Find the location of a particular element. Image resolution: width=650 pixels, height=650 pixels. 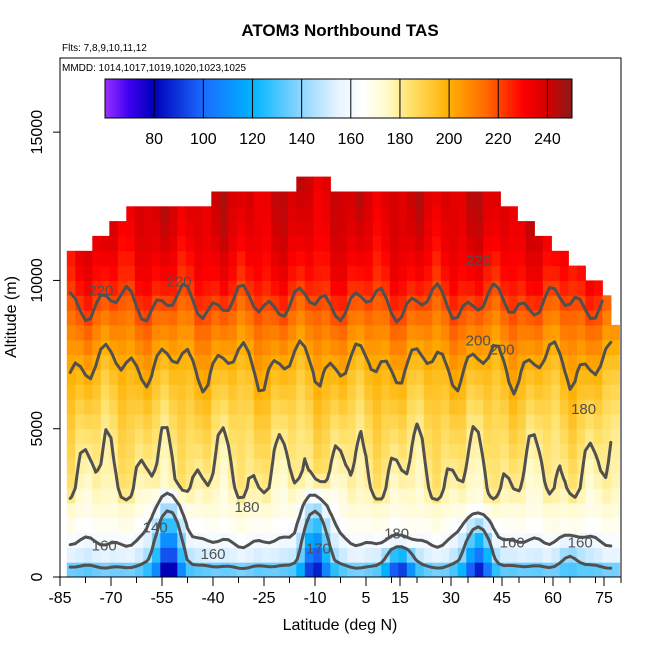

x-axis: -85 -70 -55 -40 -25 -10 5 15 30 45 60 75 is located at coordinates (335, 592).